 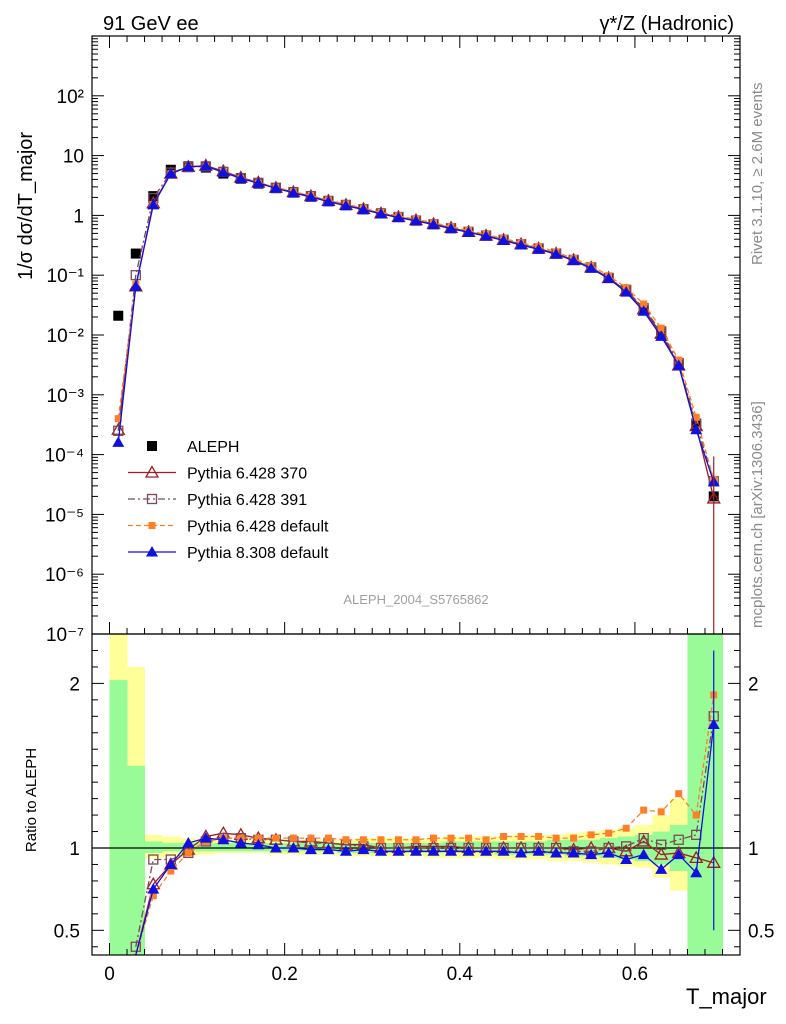 I want to click on x-axis-title: T_major, so click(x=726, y=996).